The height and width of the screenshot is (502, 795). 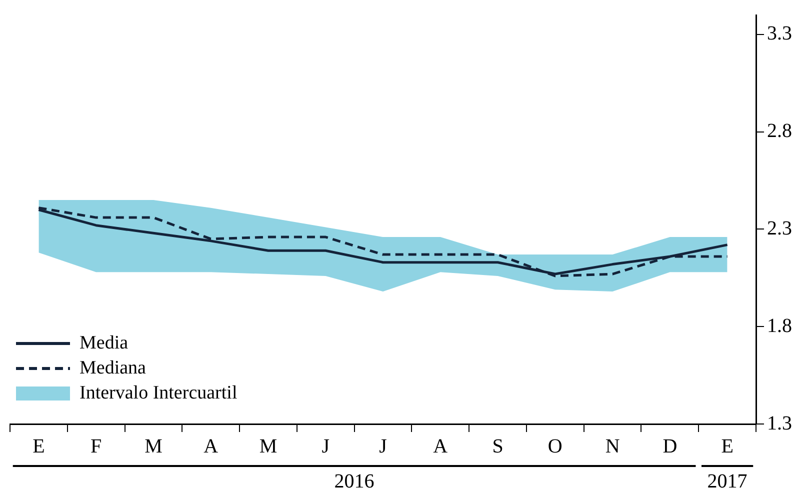 I want to click on legend-label: Mediana, so click(x=113, y=367).